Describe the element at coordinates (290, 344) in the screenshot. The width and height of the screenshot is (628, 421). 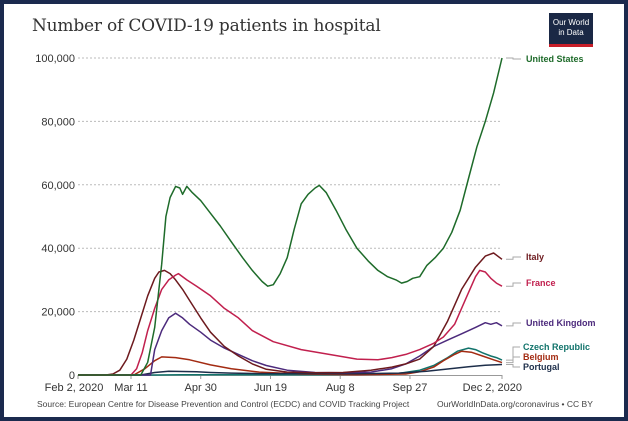
I see `series-line-united-kingdom` at that location.